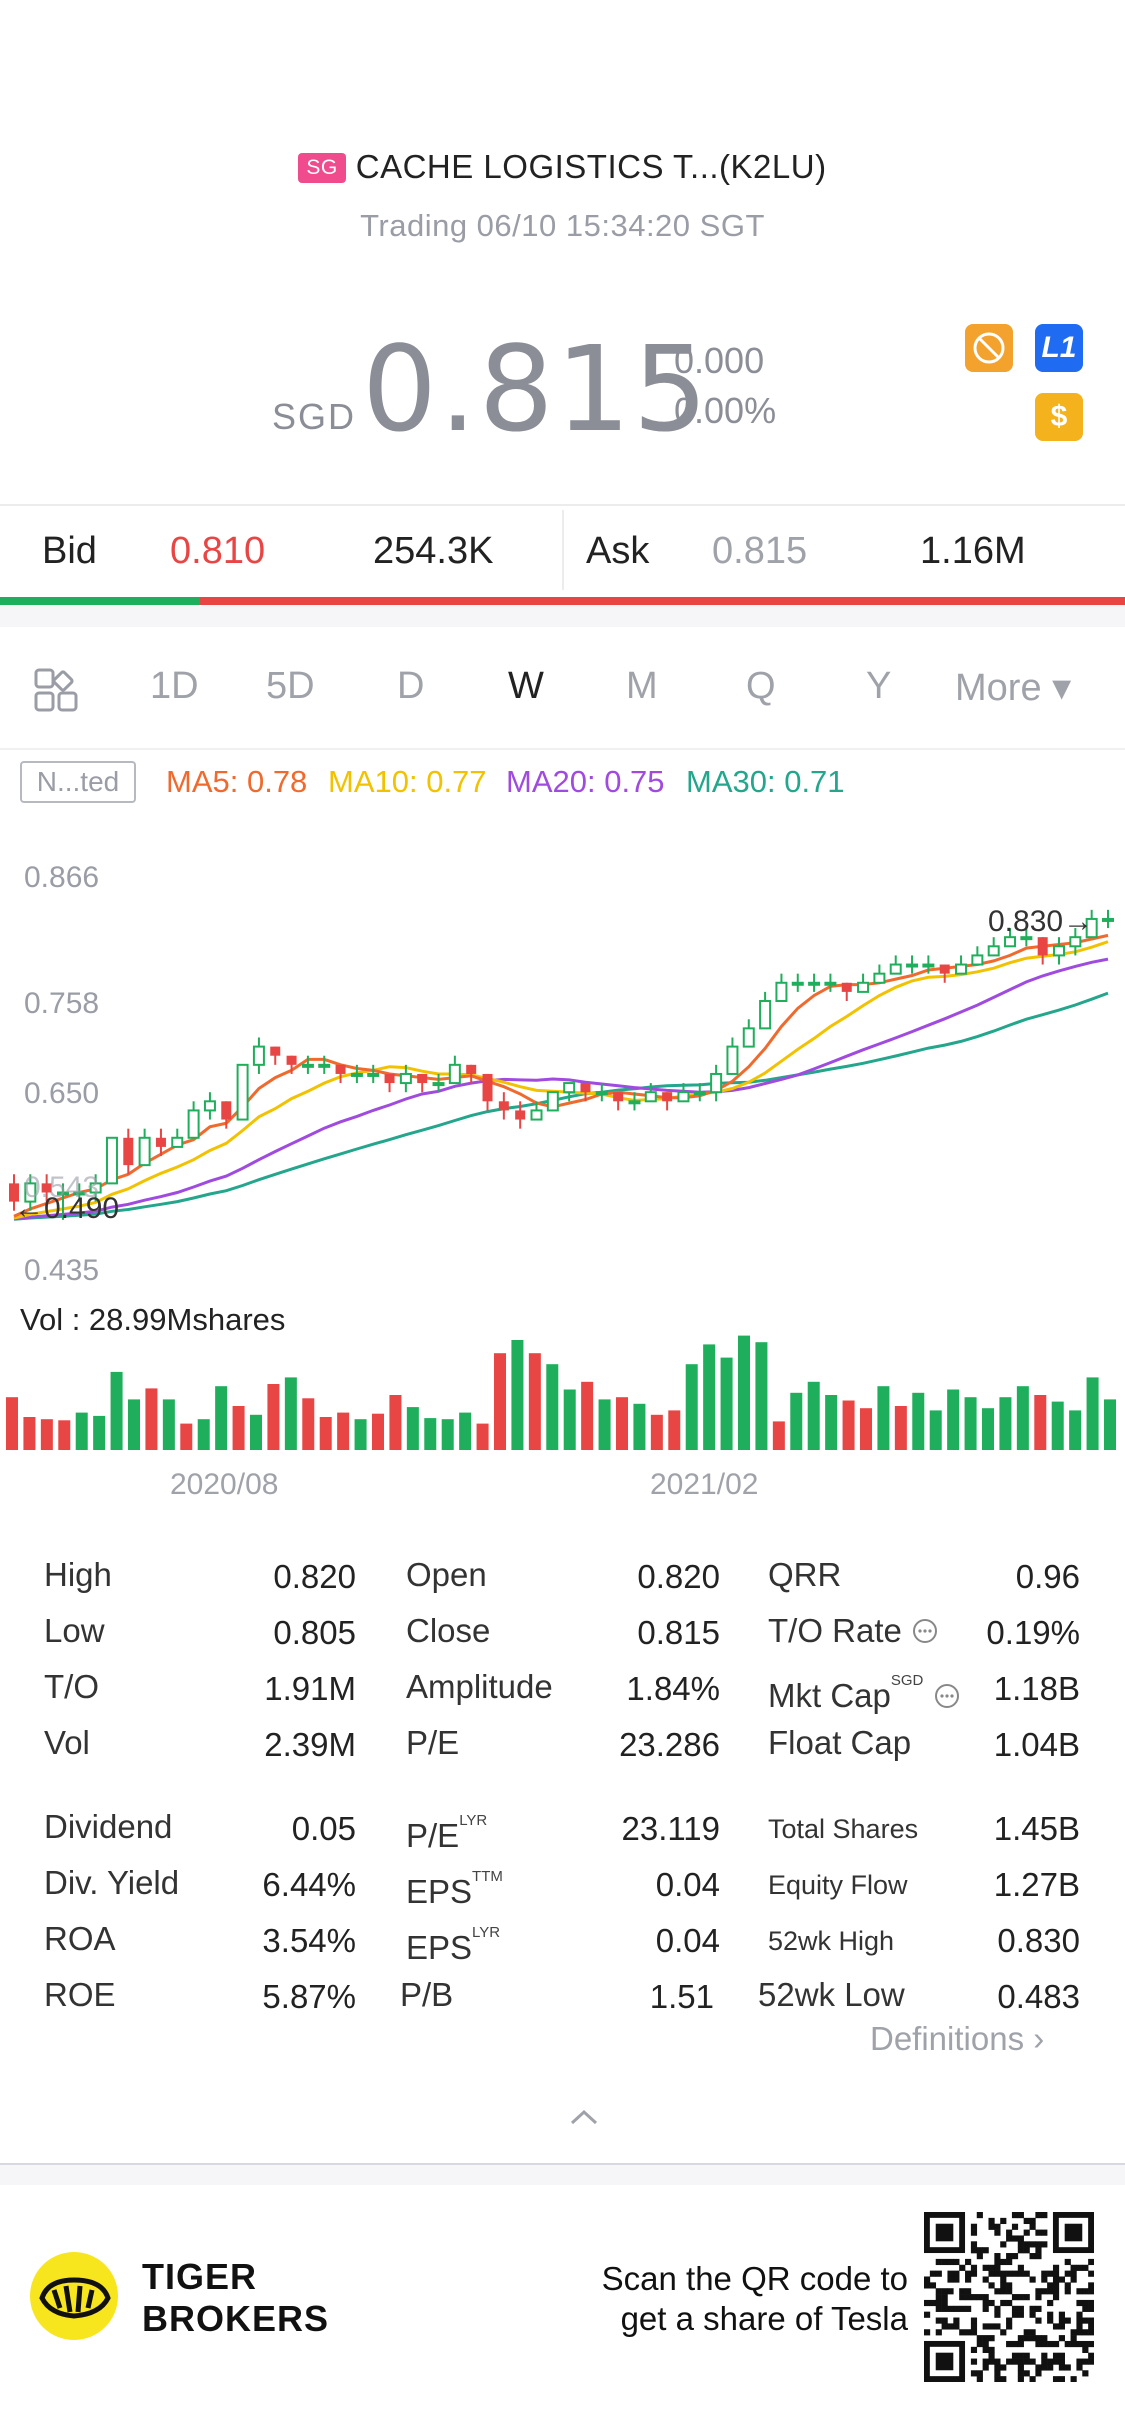 The width and height of the screenshot is (1125, 2412). I want to click on x-axis-label: 2021/02, so click(704, 1484).